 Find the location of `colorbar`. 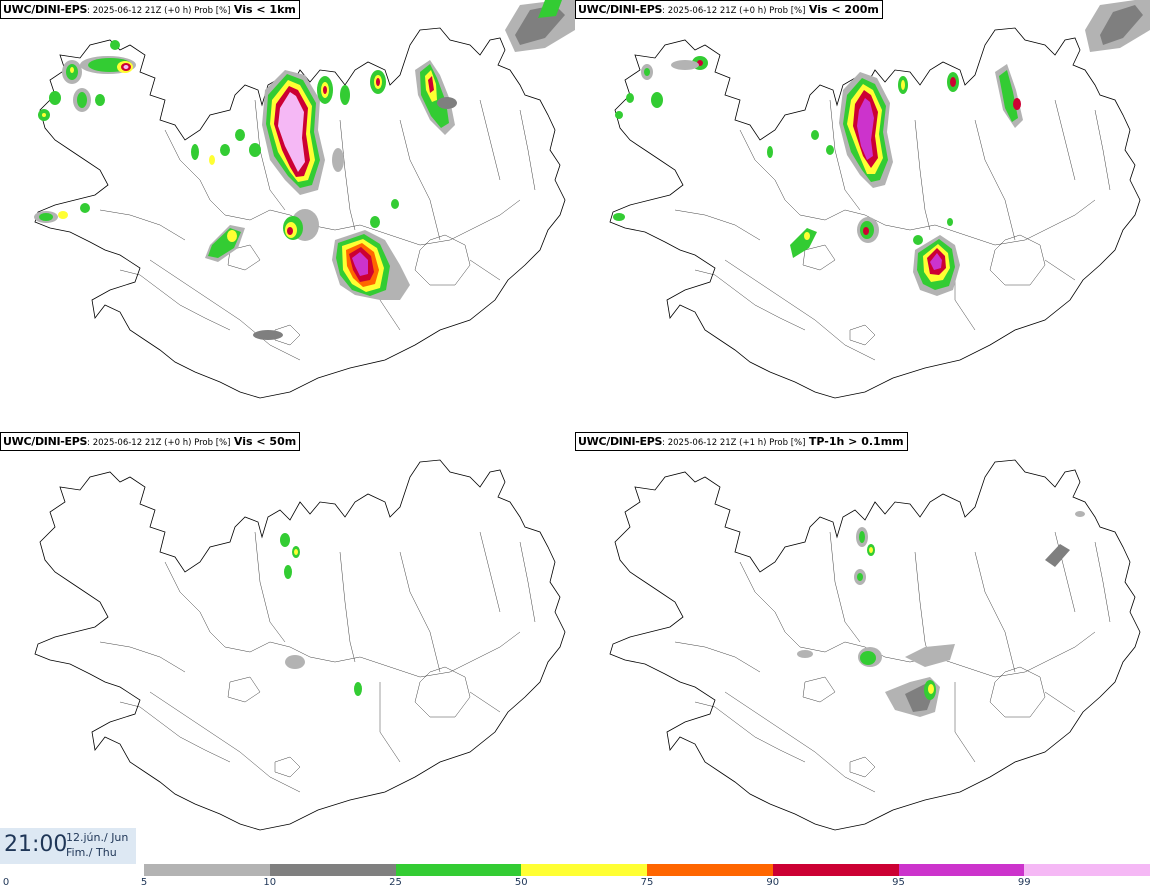

colorbar is located at coordinates (647, 870).